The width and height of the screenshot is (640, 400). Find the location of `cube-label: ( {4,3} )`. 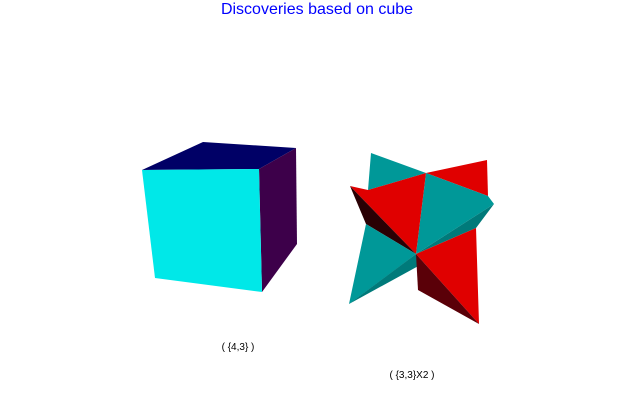

cube-label: ( {4,3} ) is located at coordinates (238, 347).